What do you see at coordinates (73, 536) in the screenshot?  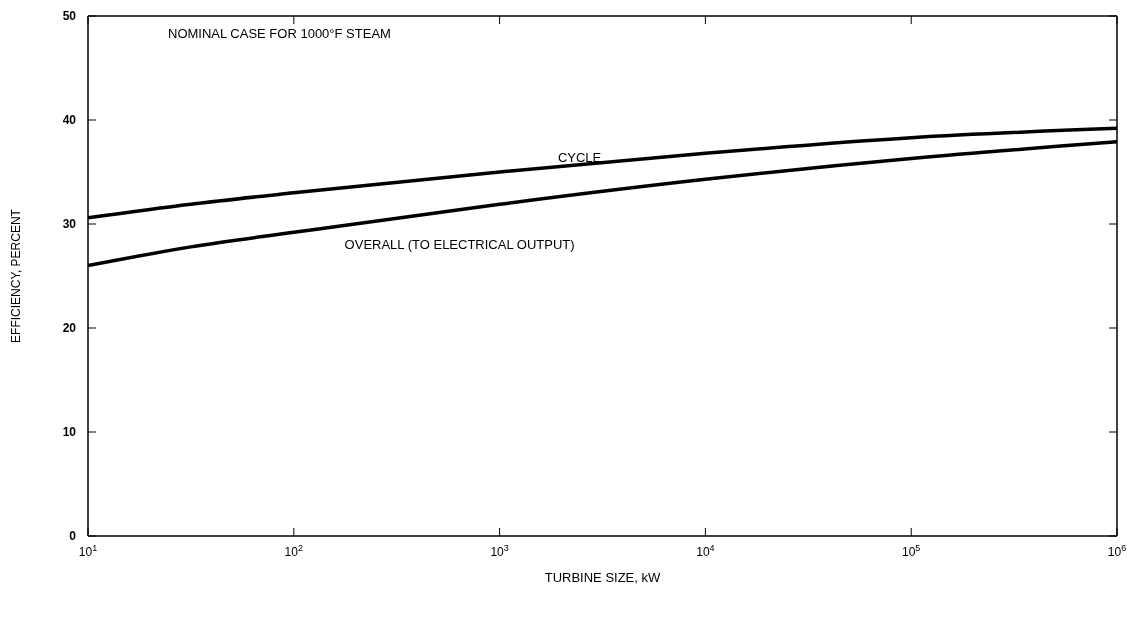 I see `y-tick-label: 0` at bounding box center [73, 536].